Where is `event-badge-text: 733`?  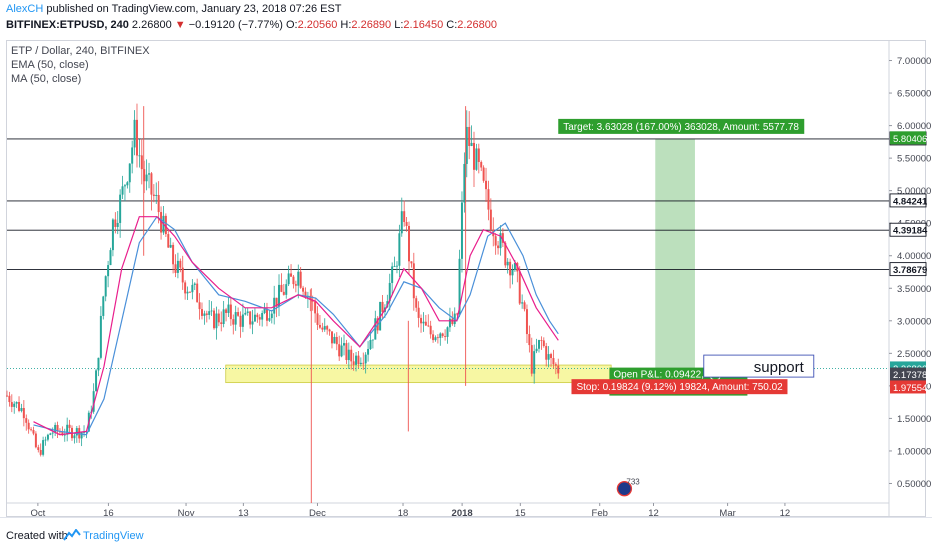 event-badge-text: 733 is located at coordinates (633, 482).